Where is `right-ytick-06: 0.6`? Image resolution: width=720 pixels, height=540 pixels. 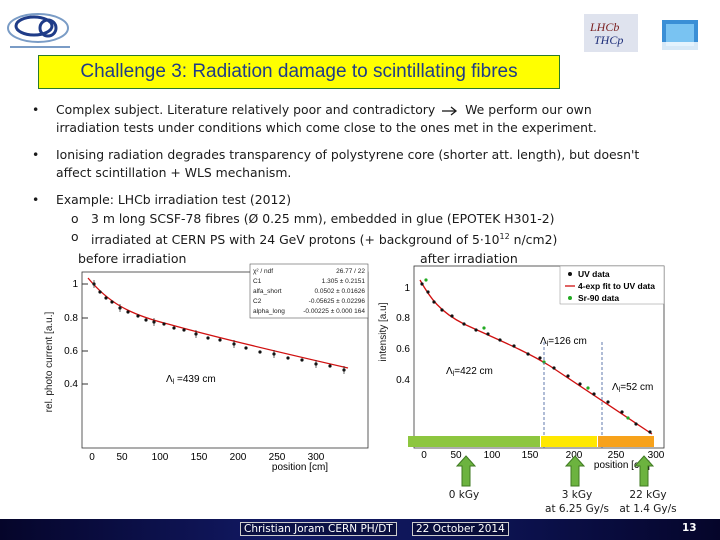 right-ytick-06: 0.6 is located at coordinates (403, 349).